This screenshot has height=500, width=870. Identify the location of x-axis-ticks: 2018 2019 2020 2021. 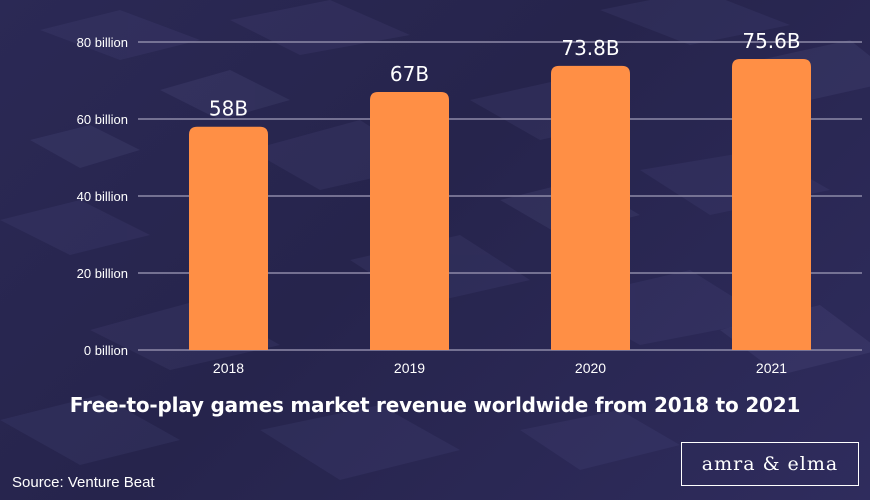
(500, 368).